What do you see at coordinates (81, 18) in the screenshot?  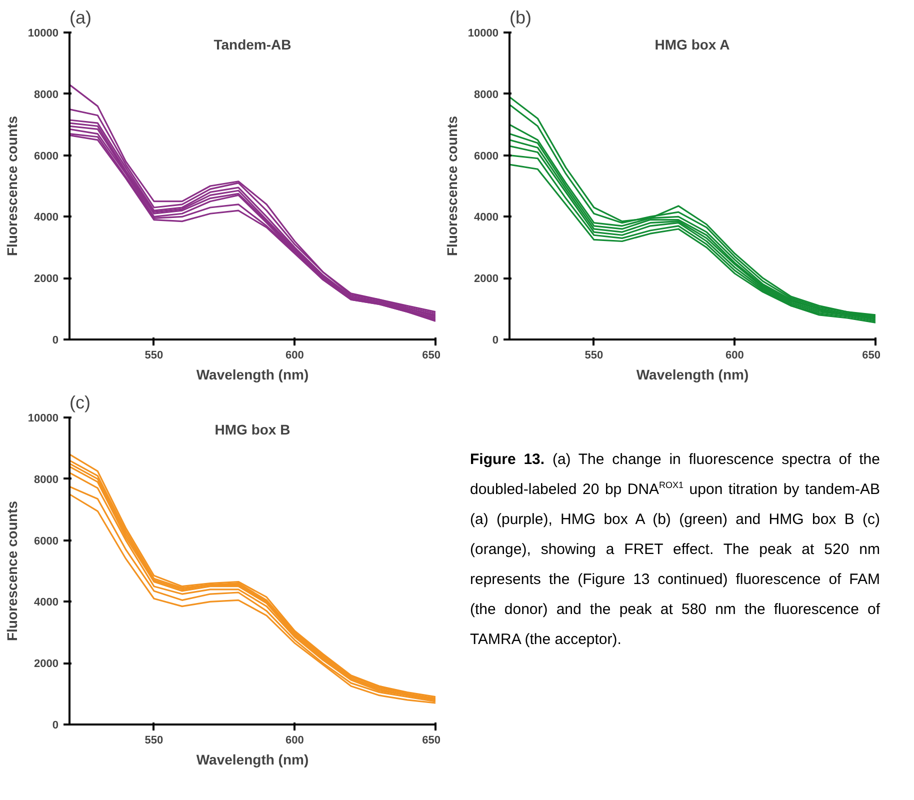 I see `text: (a)` at bounding box center [81, 18].